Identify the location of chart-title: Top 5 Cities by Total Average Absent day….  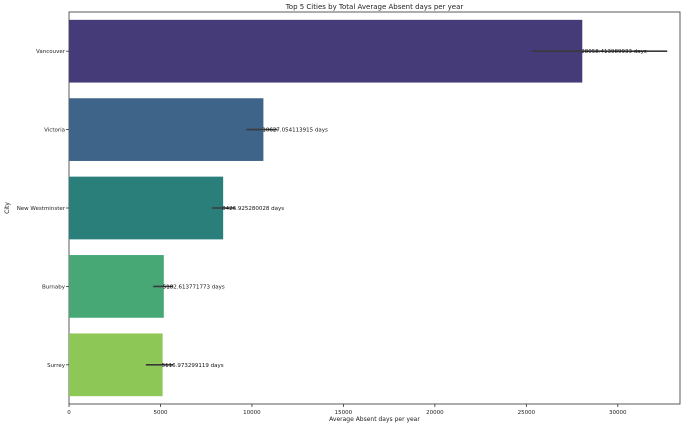
(374, 7).